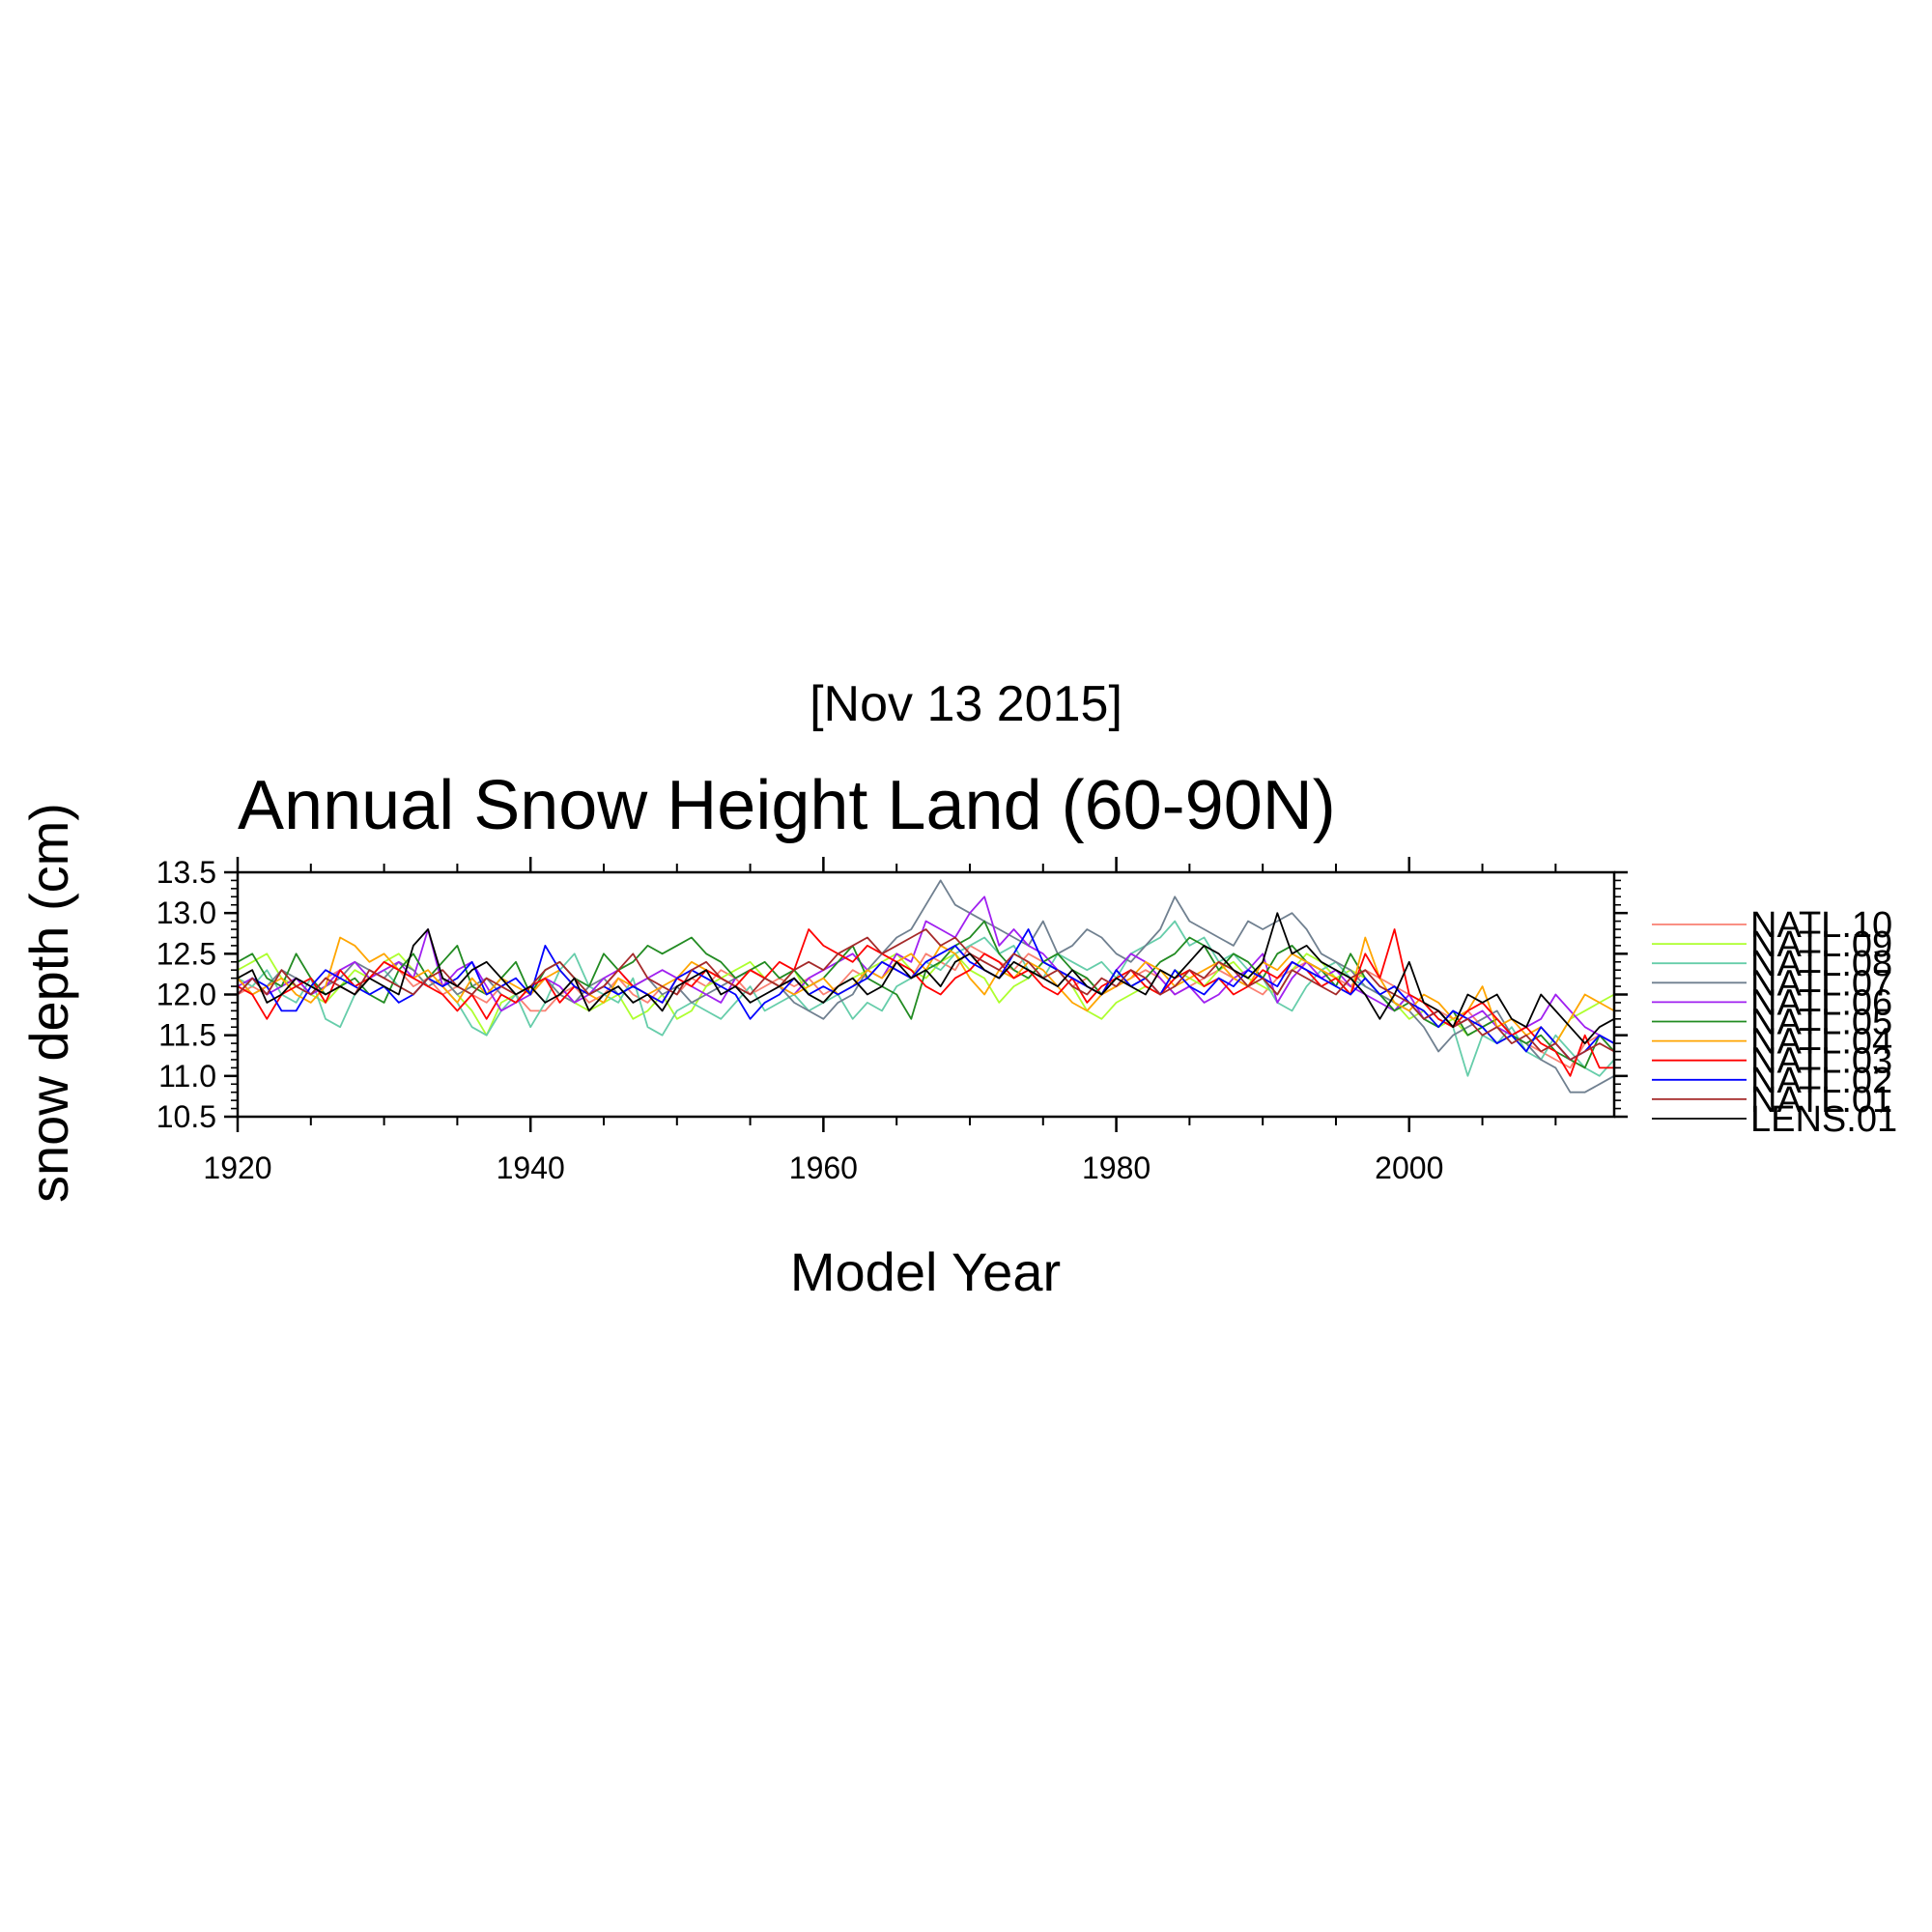  I want to click on y-tick-label: 12.0, so click(186, 995).